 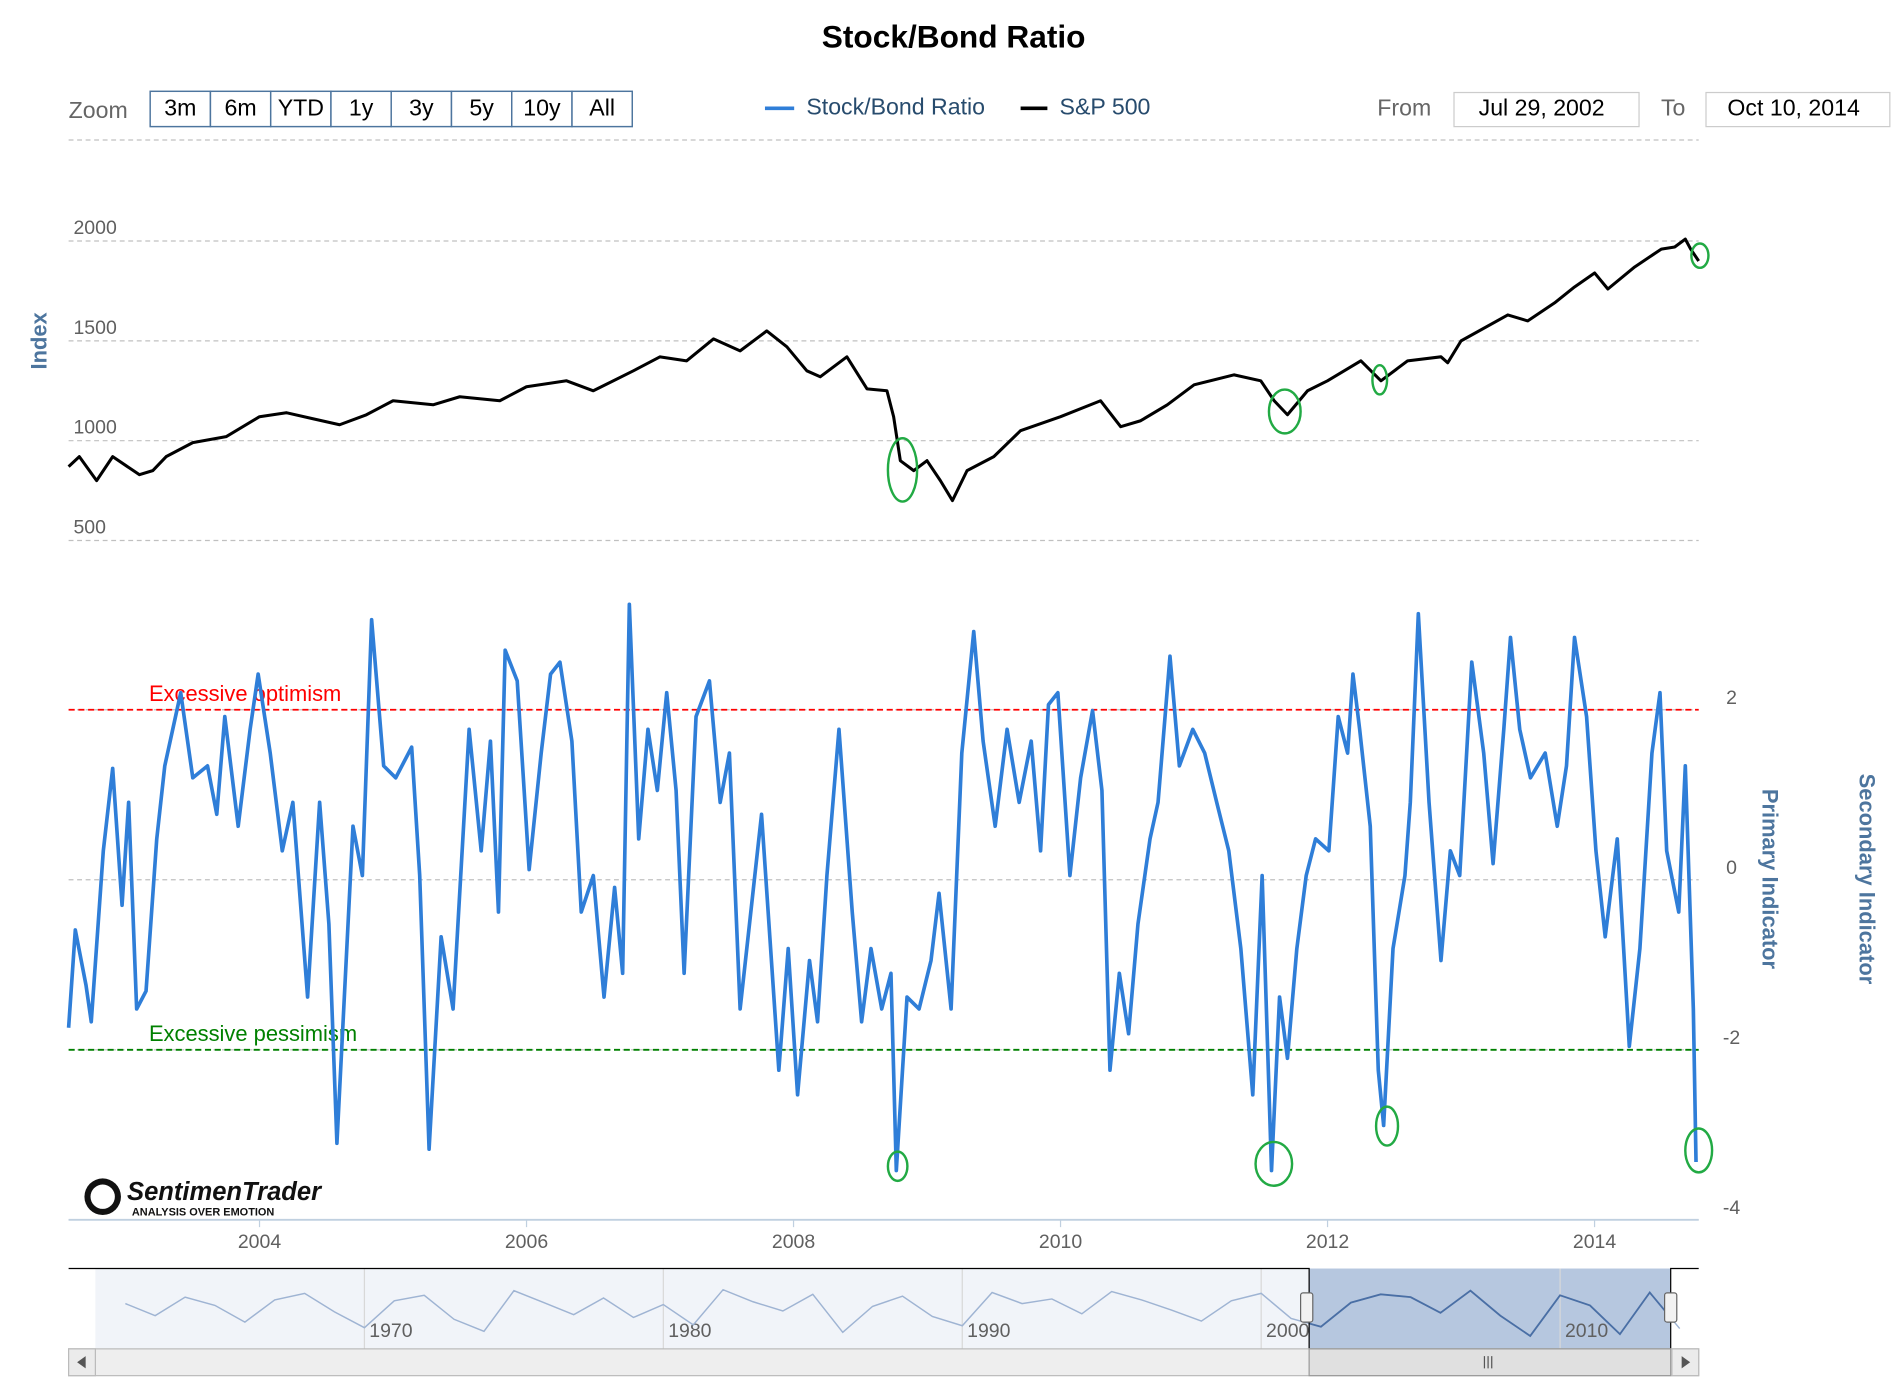 What do you see at coordinates (1586, 1331) in the screenshot?
I see `navigator-tick-label: 2010` at bounding box center [1586, 1331].